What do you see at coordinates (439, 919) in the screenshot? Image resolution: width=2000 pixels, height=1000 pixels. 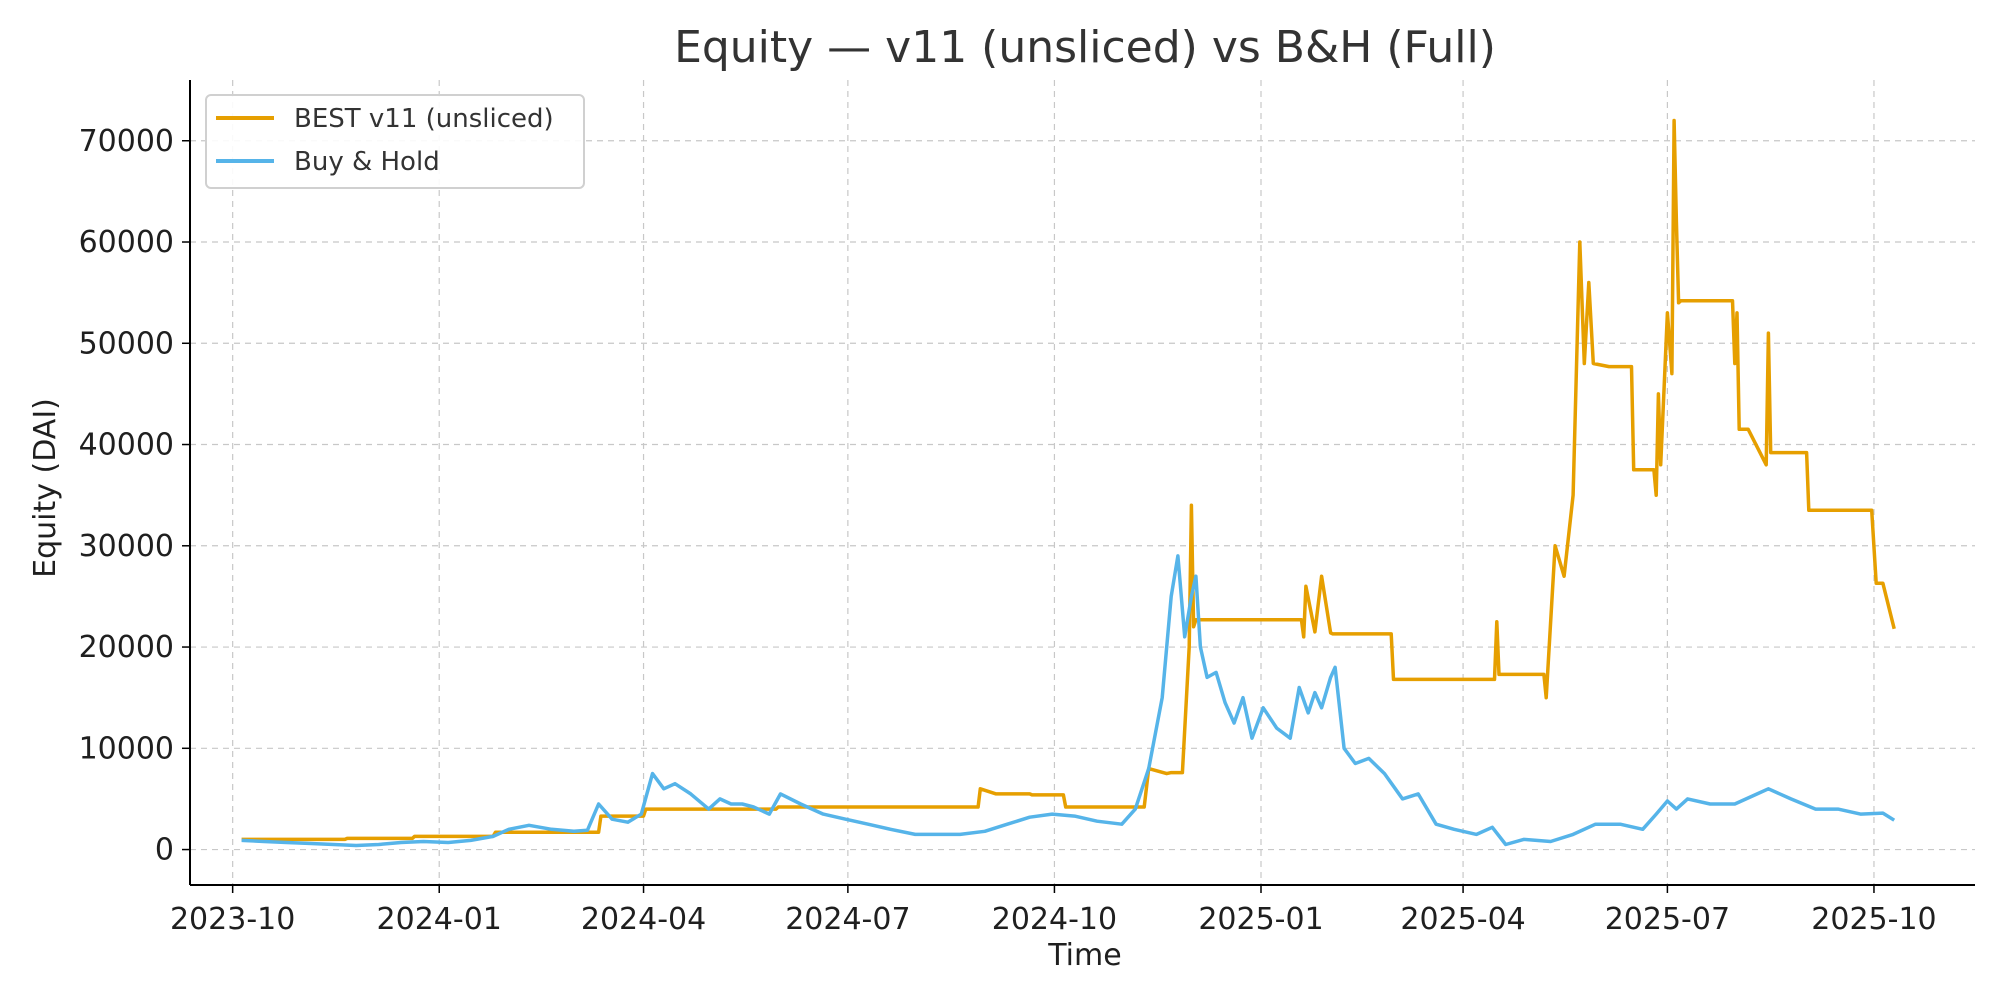 I see `x-tick-label: 2024-01` at bounding box center [439, 919].